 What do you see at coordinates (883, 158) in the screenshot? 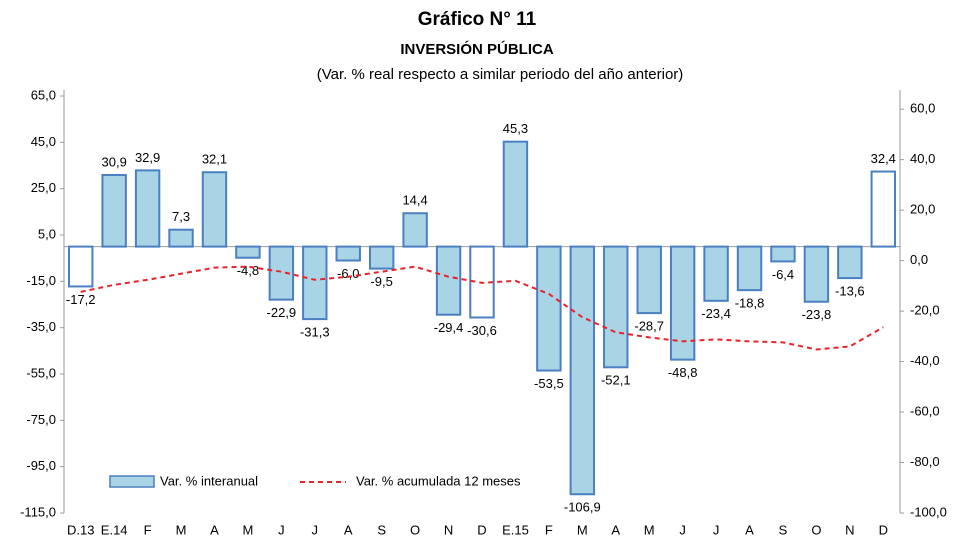
I see `value-label: 32,4` at bounding box center [883, 158].